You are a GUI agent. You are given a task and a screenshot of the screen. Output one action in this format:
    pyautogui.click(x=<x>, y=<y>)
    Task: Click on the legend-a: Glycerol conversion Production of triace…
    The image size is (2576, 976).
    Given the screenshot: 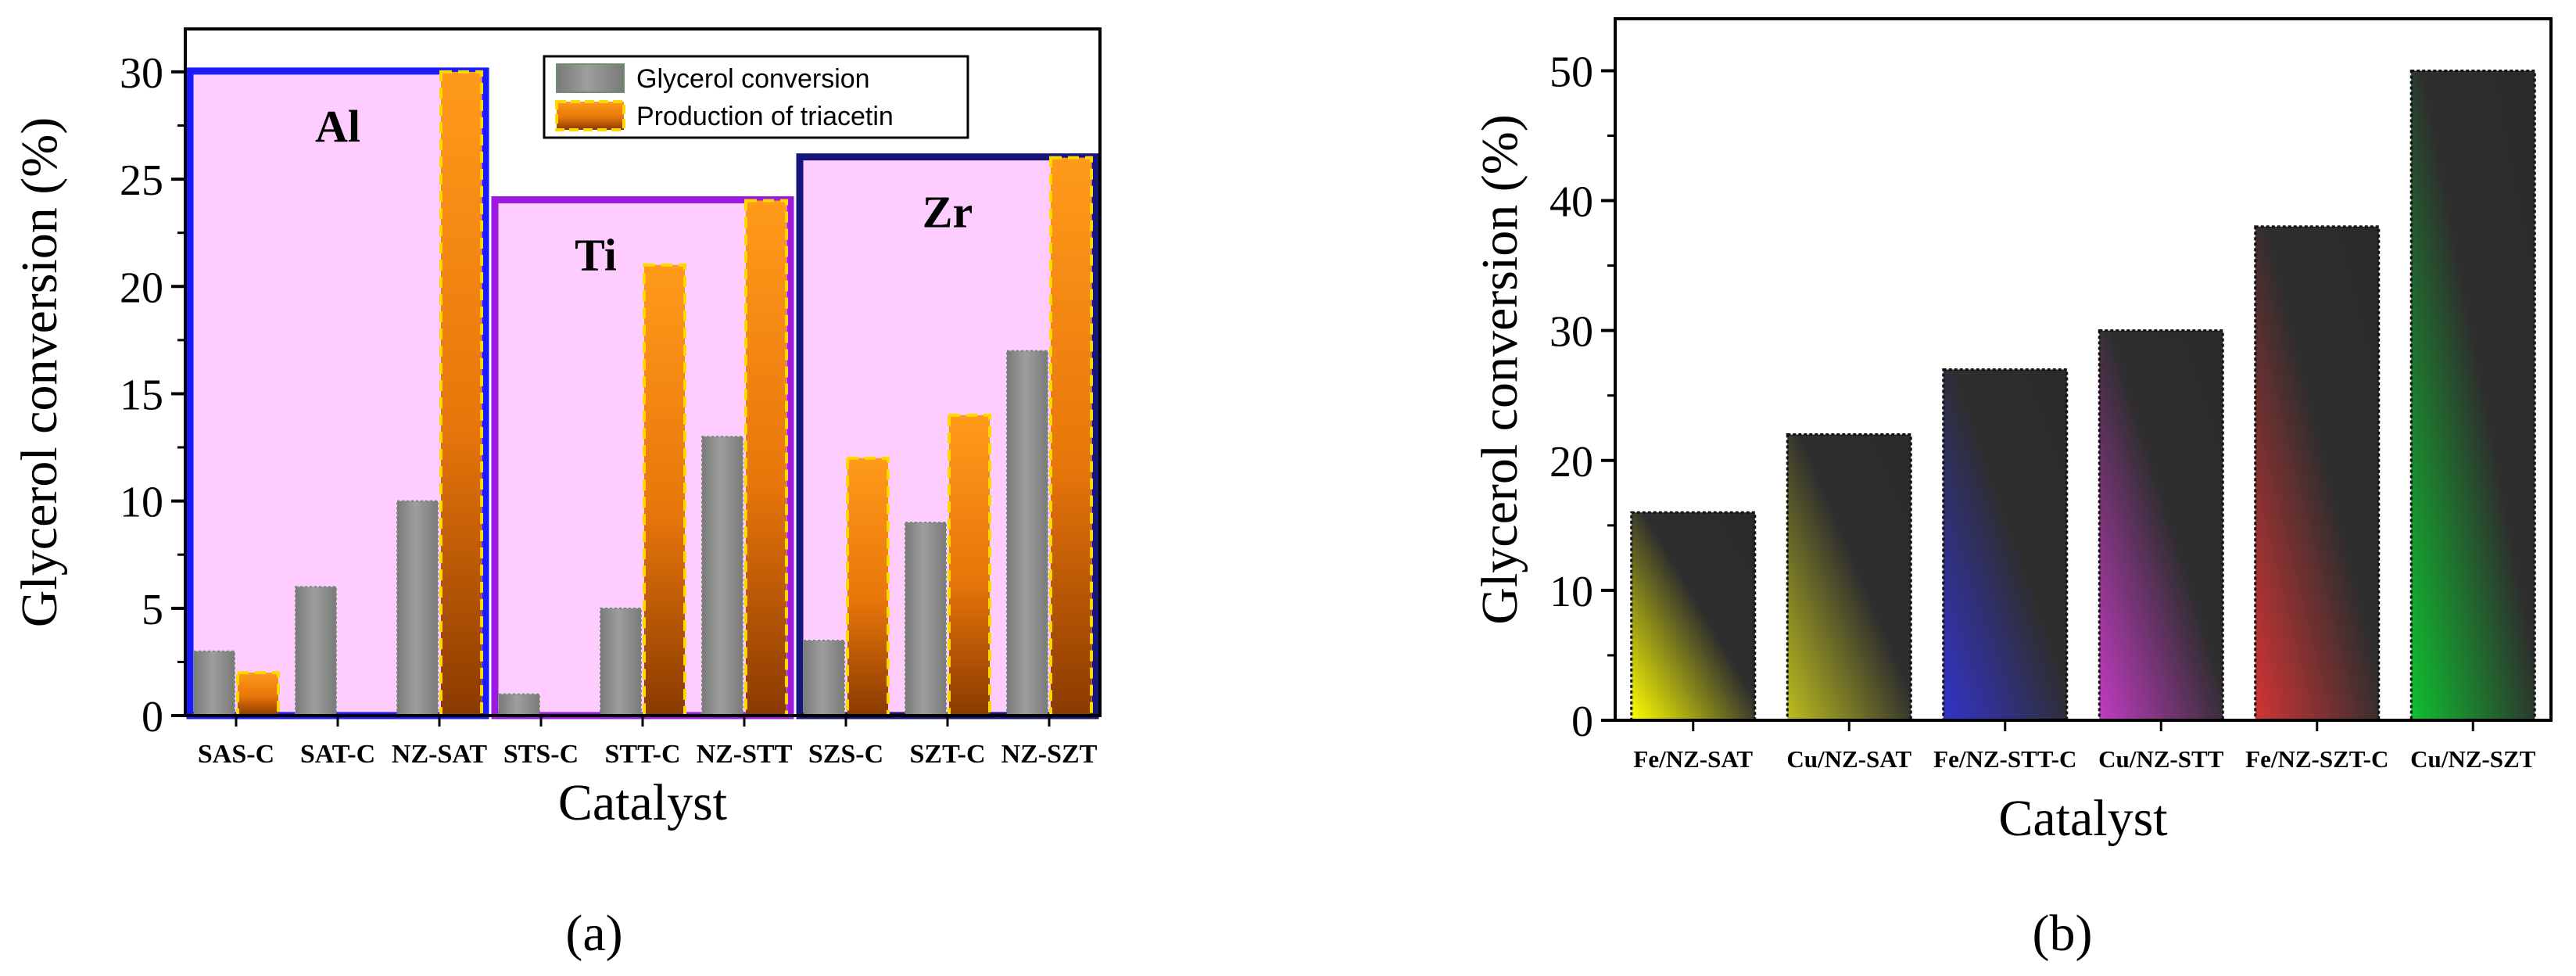 What is the action you would take?
    pyautogui.click(x=756, y=97)
    